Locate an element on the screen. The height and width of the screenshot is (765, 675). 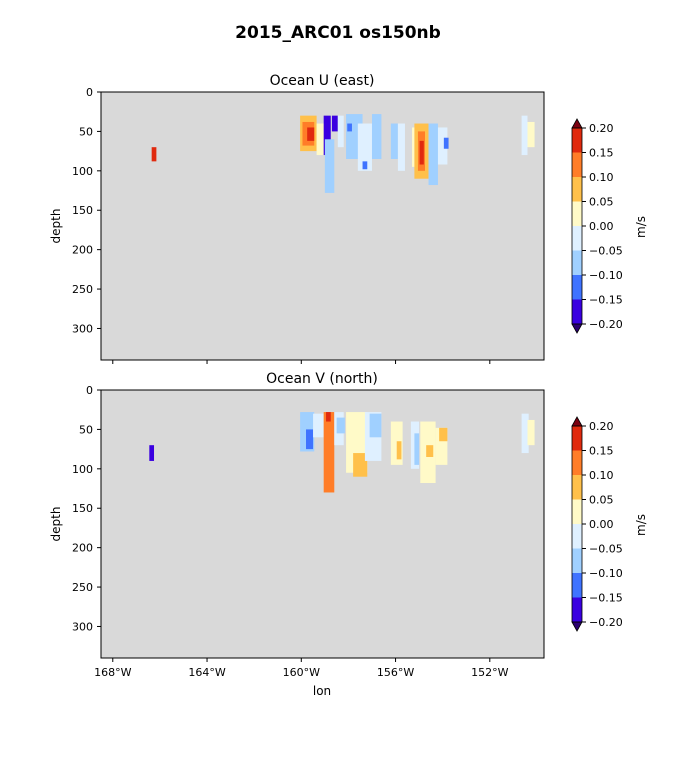
x-tick-label: 168°W is located at coordinates (112, 672).